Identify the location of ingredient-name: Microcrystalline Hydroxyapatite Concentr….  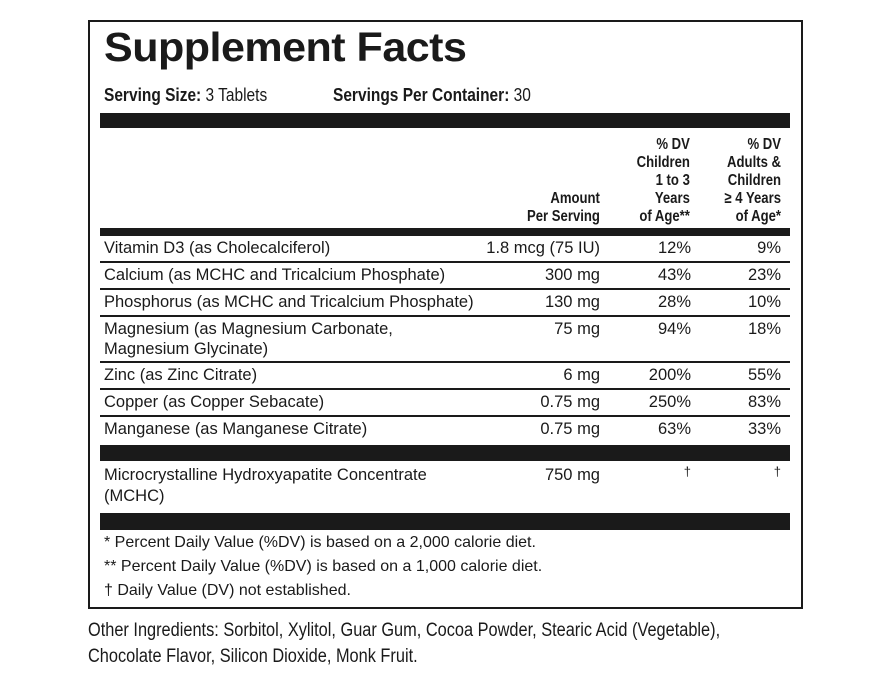
(265, 475).